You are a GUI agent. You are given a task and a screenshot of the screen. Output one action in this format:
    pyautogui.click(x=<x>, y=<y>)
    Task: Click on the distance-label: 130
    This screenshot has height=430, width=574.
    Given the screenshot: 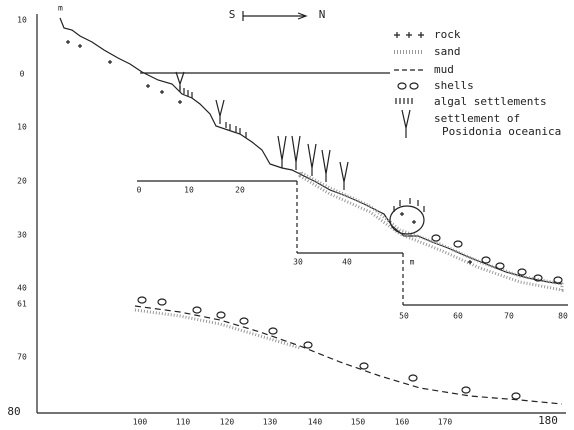 What is the action you would take?
    pyautogui.click(x=270, y=422)
    